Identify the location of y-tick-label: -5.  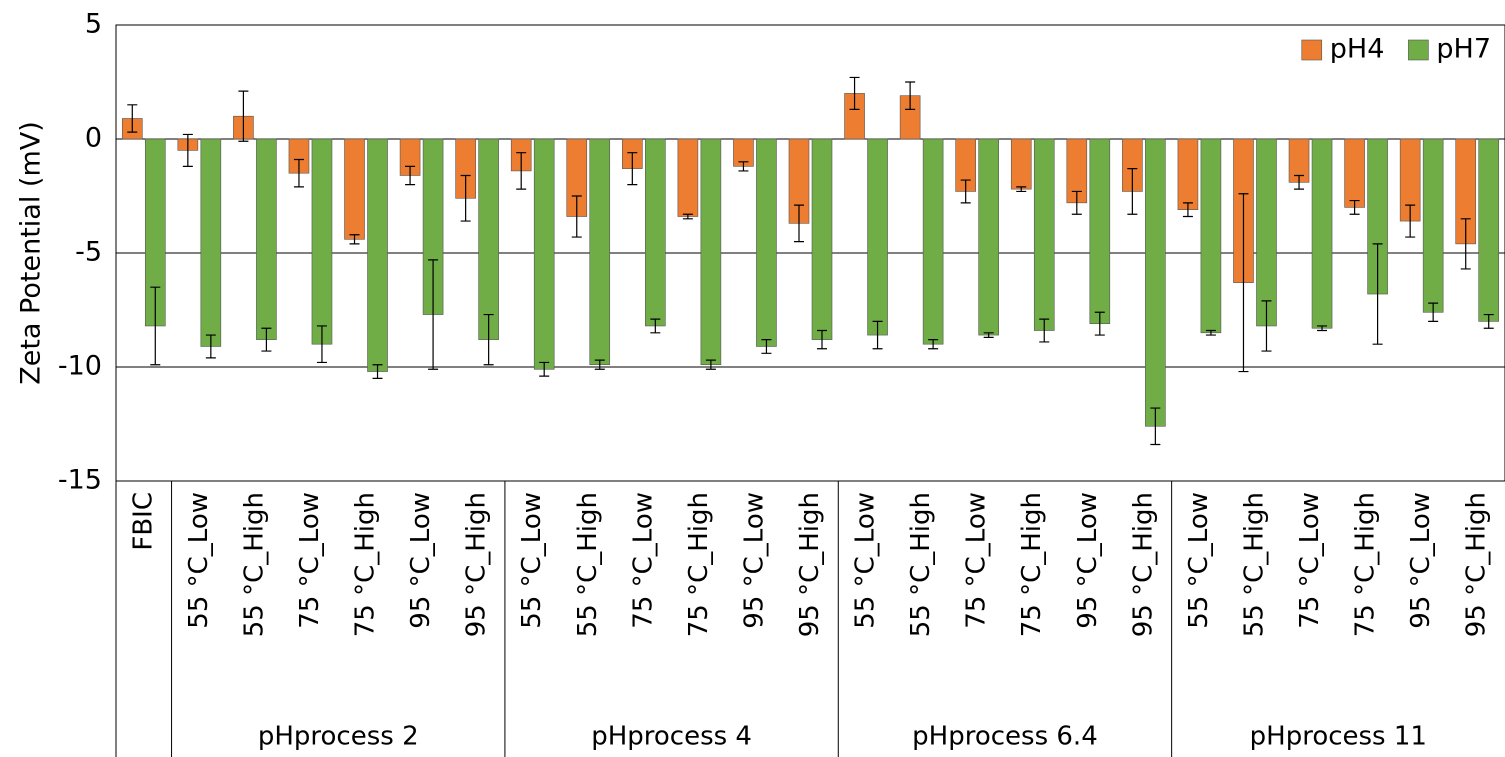
(88, 252).